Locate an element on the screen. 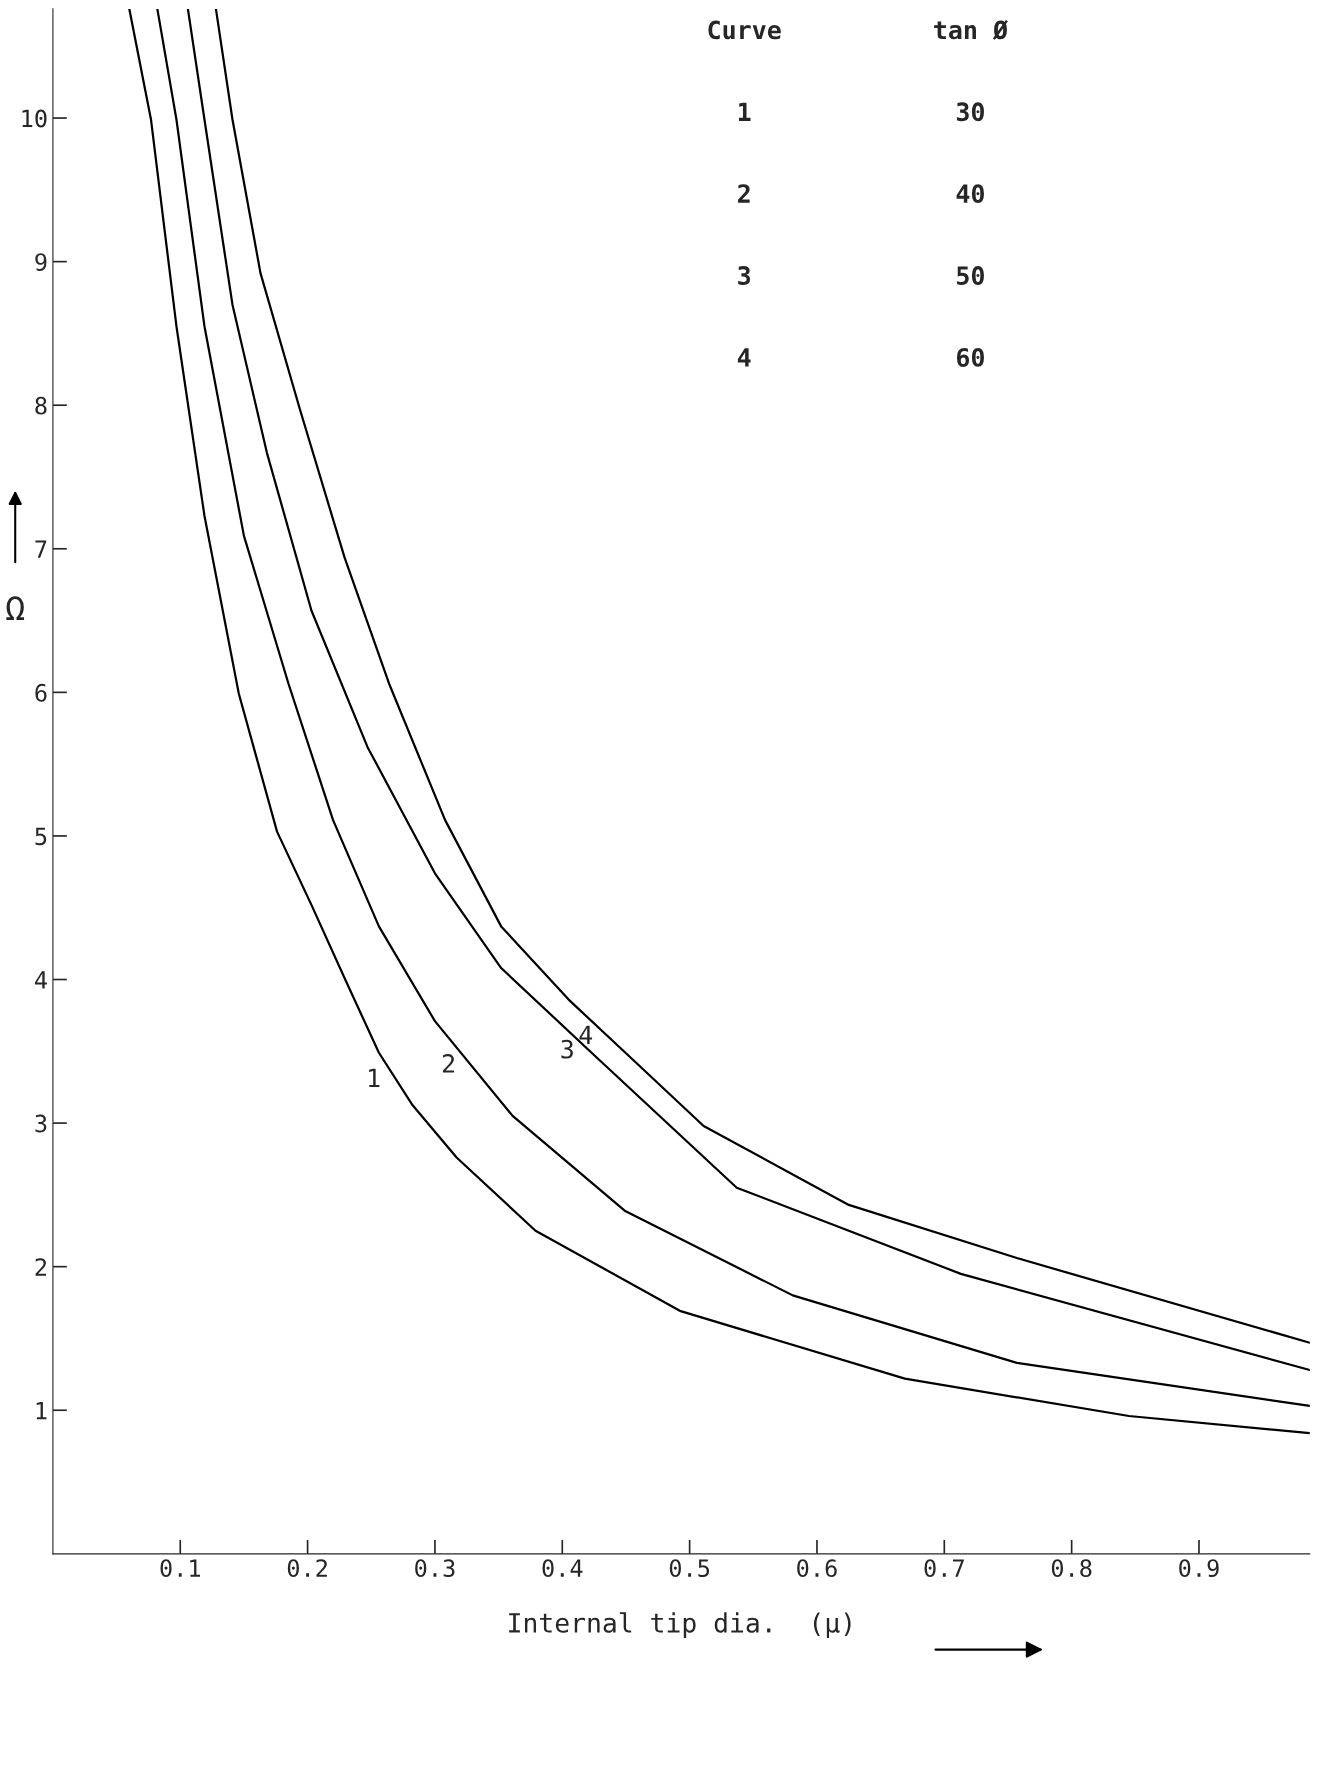 The width and height of the screenshot is (1323, 1786). x-axis-title: Internal tip dia. (μ) is located at coordinates (680, 1625).